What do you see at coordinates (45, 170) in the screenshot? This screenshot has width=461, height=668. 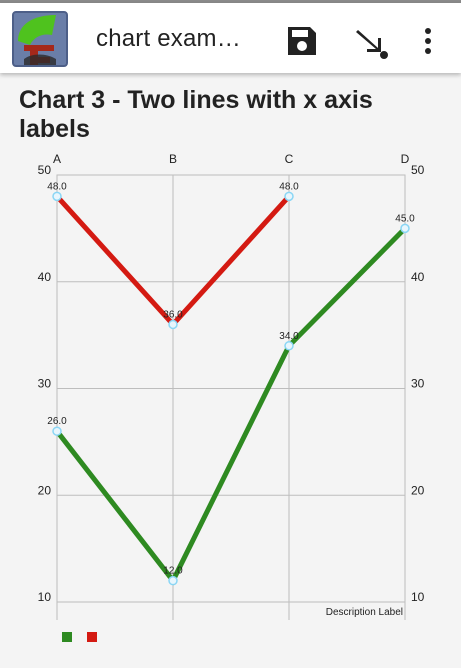 I see `y-tick-label-left: 50` at bounding box center [45, 170].